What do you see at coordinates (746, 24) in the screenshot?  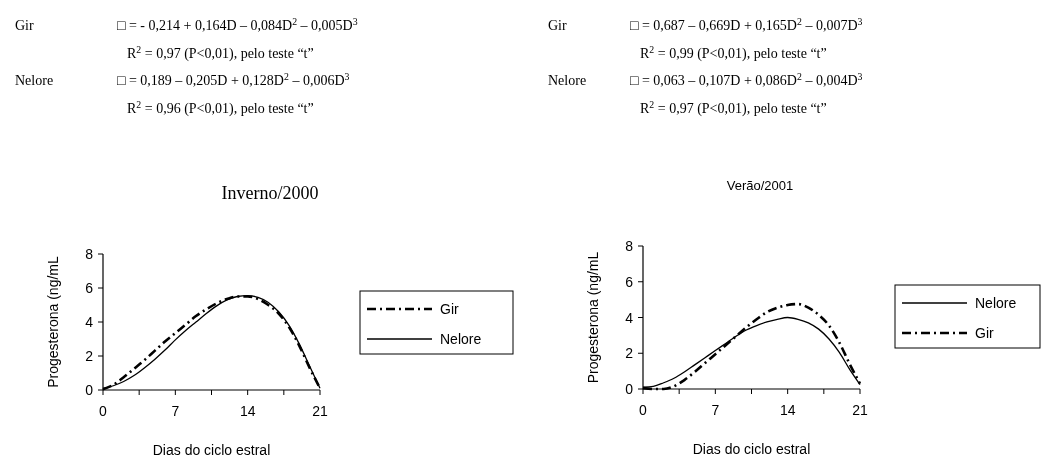 I see `text: □ = 0,687 – 0,669D + 0,165D$^{2}$ – 0,007D$^{3}$` at bounding box center [746, 24].